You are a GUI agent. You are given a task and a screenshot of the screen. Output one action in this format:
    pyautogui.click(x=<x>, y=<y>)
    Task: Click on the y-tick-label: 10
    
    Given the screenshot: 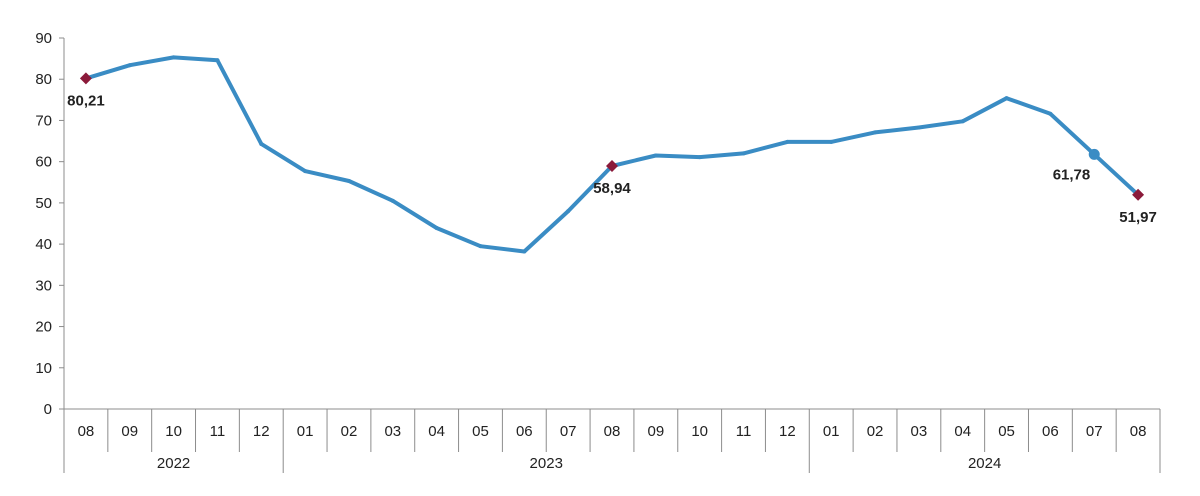 What is the action you would take?
    pyautogui.click(x=43, y=368)
    